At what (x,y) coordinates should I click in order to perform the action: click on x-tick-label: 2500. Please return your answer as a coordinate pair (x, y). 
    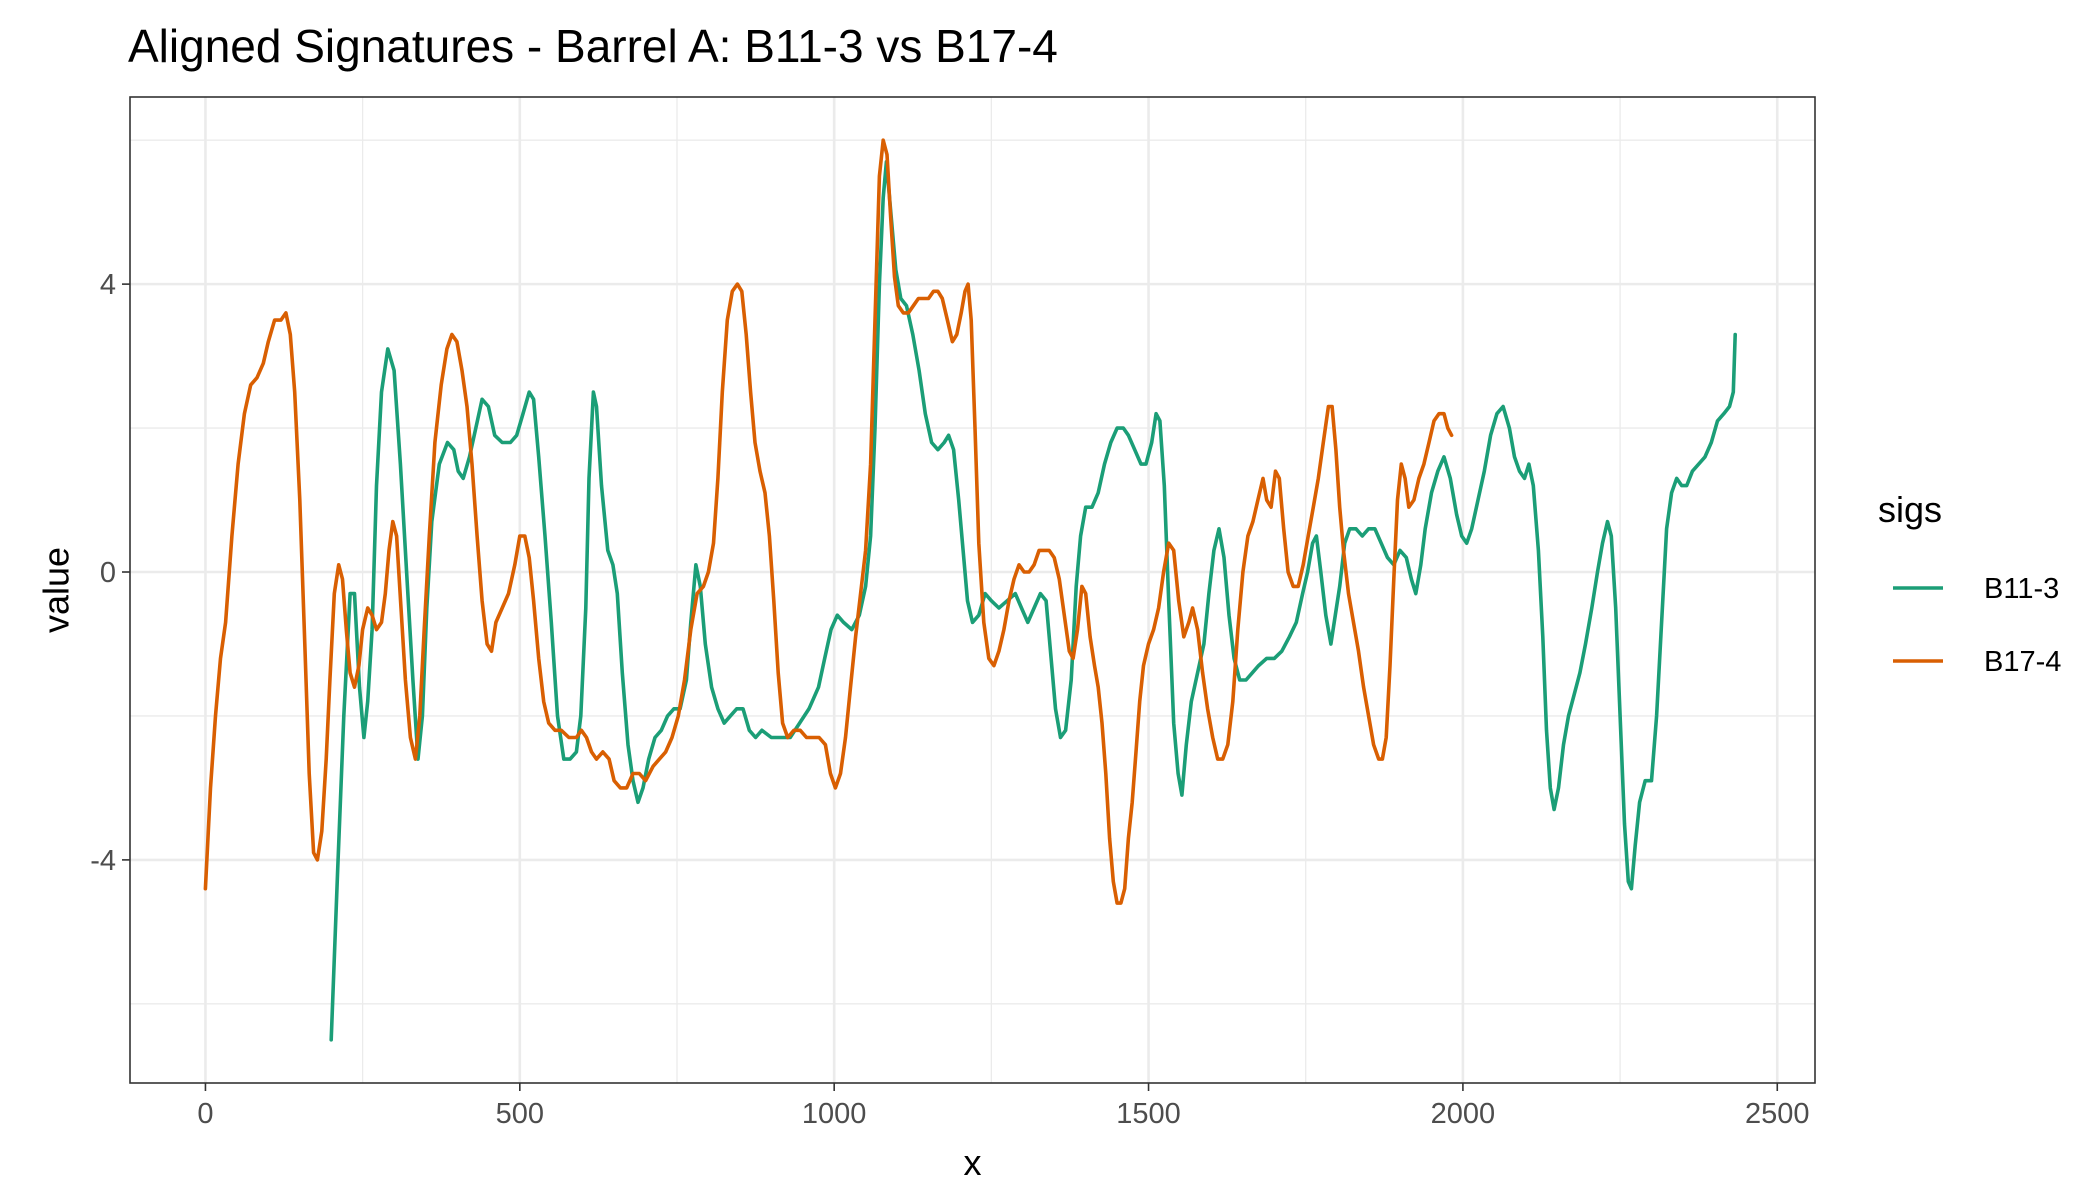
    Looking at the image, I should click on (1777, 1114).